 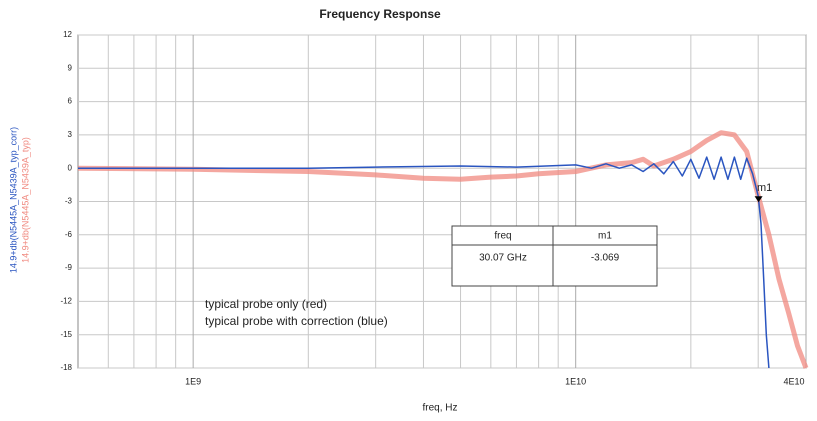 What do you see at coordinates (70, 101) in the screenshot?
I see `y-tick-label: 6` at bounding box center [70, 101].